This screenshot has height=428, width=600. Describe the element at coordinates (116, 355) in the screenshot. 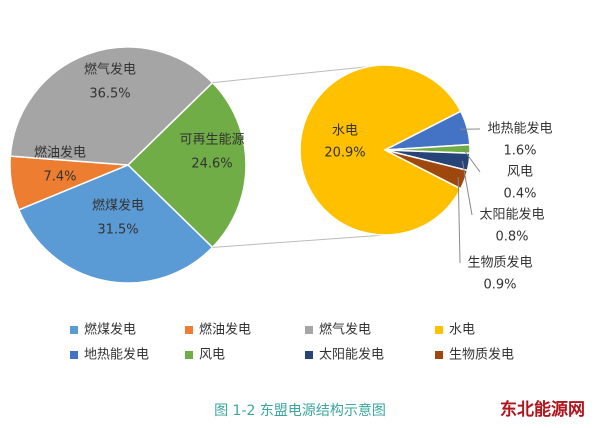

I see `legend-label: 地热能发电` at that location.